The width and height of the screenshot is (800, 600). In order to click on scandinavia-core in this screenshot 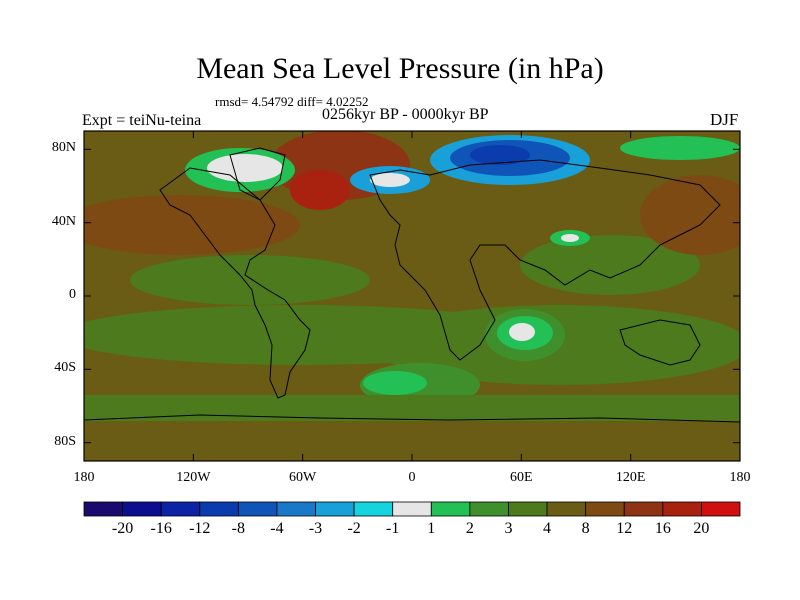, I will do `click(390, 180)`.